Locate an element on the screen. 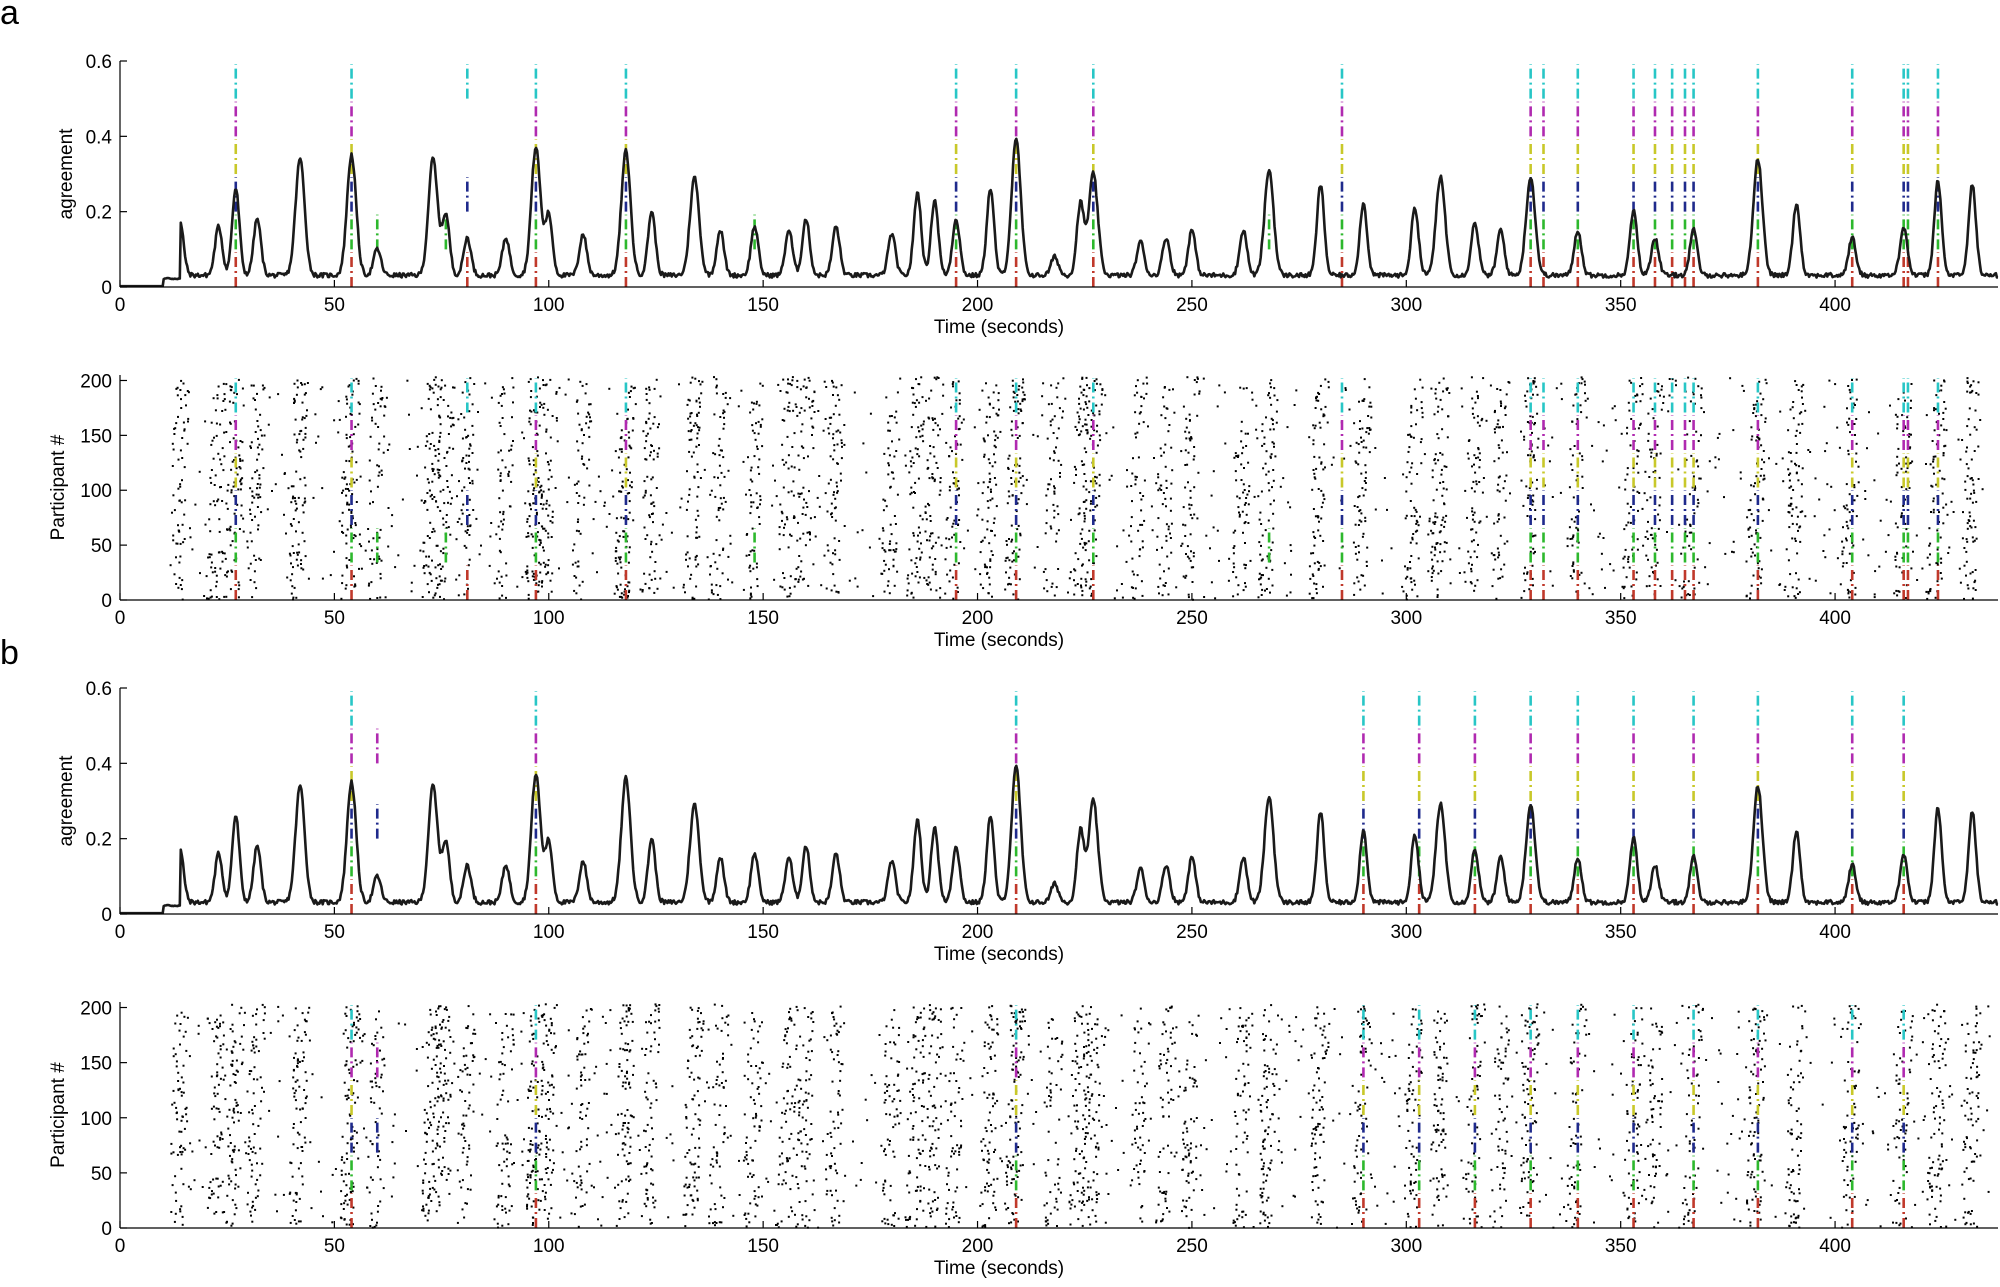 This screenshot has height=1287, width=2000. y-axis-label: Participant # is located at coordinates (58, 487).